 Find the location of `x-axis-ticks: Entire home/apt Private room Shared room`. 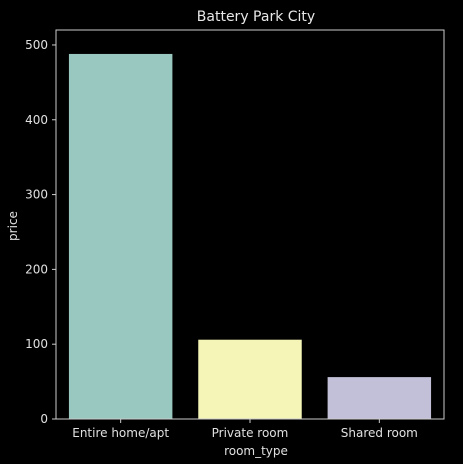

x-axis-ticks: Entire home/apt Private room Shared room is located at coordinates (245, 429).